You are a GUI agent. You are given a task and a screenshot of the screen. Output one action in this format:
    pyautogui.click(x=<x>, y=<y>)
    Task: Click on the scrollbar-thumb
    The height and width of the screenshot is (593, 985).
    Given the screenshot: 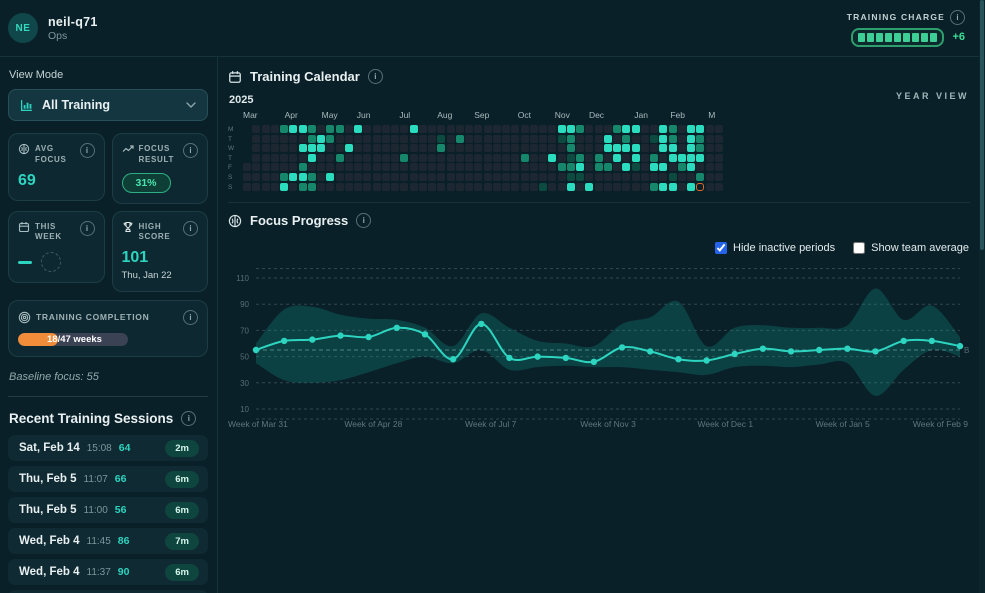 What is the action you would take?
    pyautogui.click(x=982, y=125)
    